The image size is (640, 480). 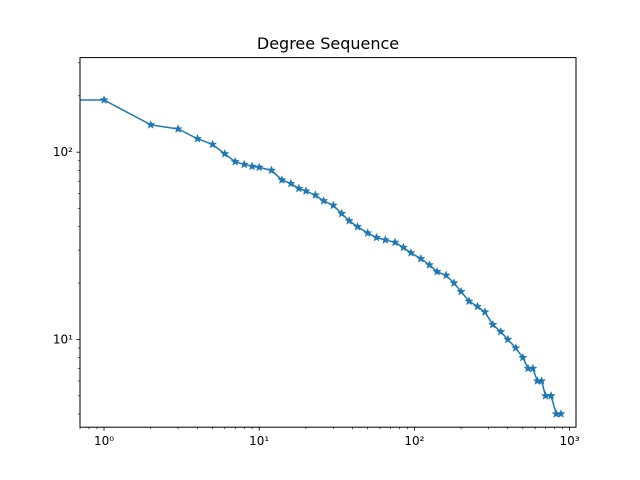 I want to click on x-tick-label: 10¹, so click(x=259, y=441).